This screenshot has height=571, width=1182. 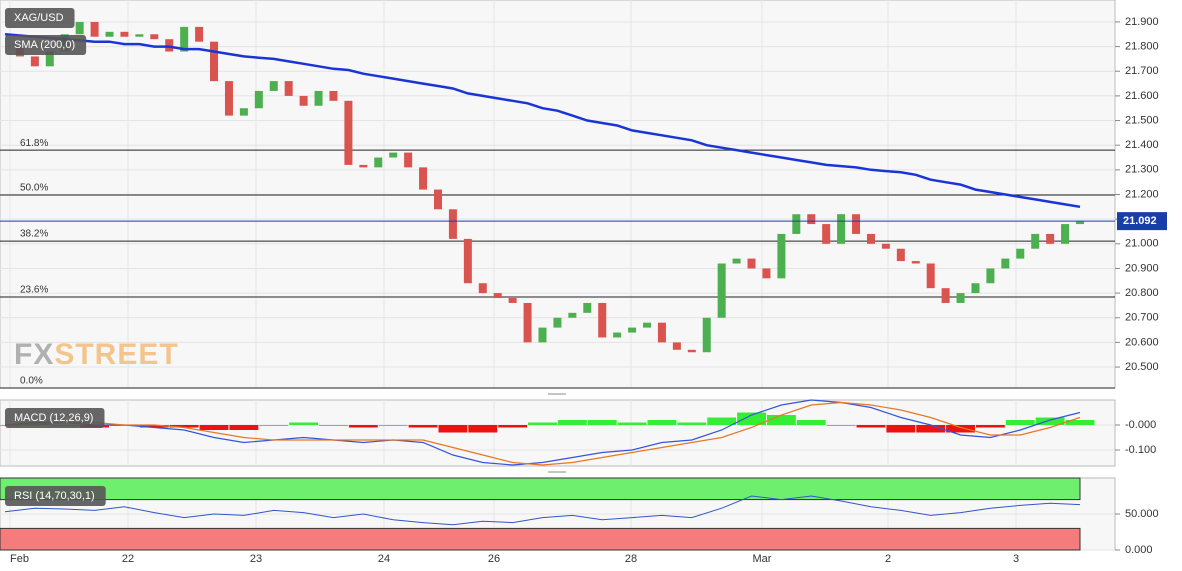 I want to click on x-tick-label: 3, so click(x=1016, y=559).